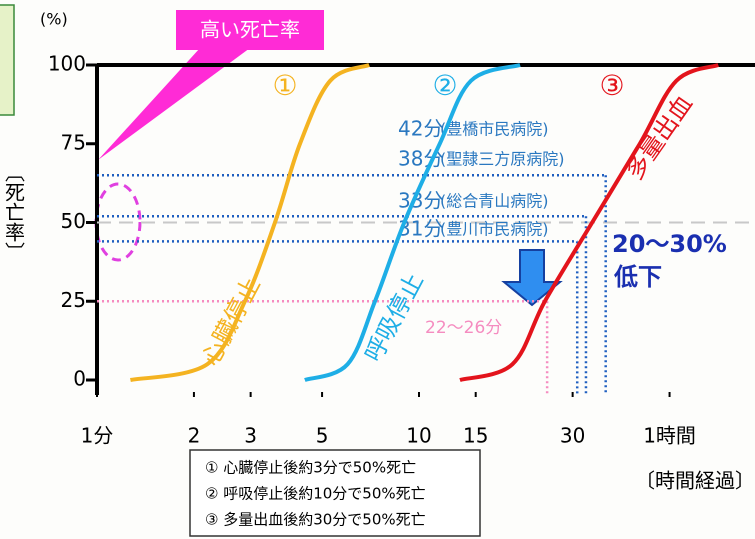 The height and width of the screenshot is (539, 755). Describe the element at coordinates (494, 129) in the screenshot. I see `marker-note: (豊橋市民病院)` at that location.